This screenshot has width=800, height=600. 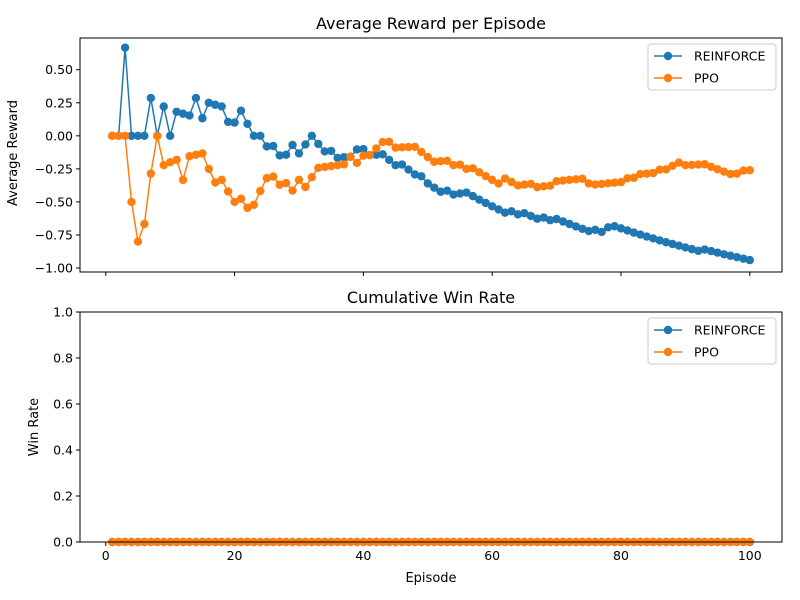 What do you see at coordinates (712, 67) in the screenshot?
I see `reward-legend: REINFORCE PPO` at bounding box center [712, 67].